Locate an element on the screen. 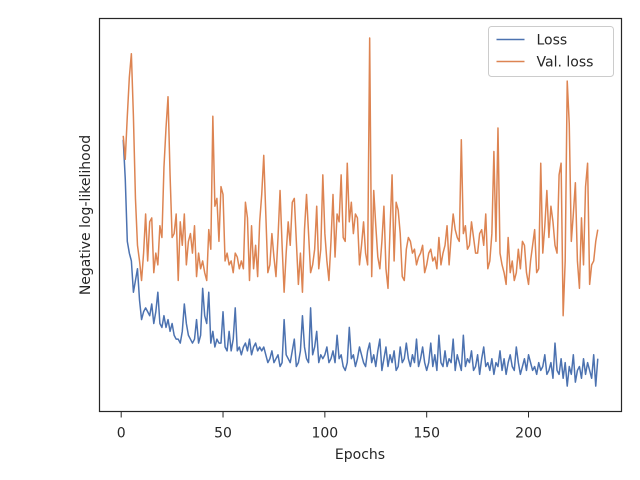 The width and height of the screenshot is (640, 480). x-tick-label: 200 is located at coordinates (528, 434).